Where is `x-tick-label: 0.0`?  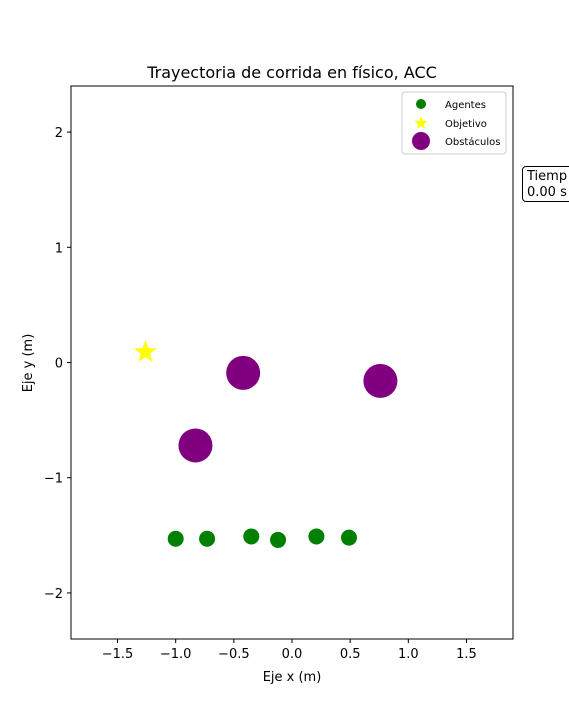
x-tick-label: 0.0 is located at coordinates (292, 654).